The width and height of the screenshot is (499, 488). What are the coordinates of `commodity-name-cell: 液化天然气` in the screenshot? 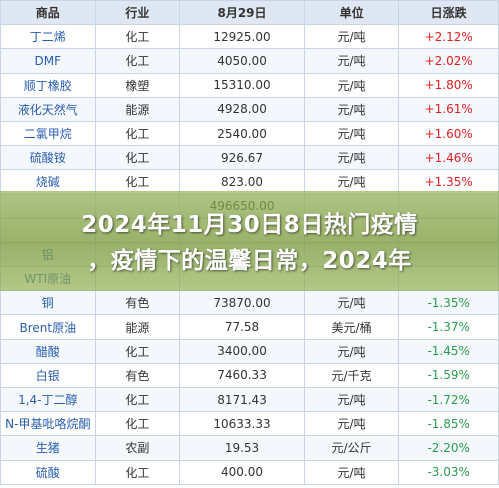 It's located at (48, 109).